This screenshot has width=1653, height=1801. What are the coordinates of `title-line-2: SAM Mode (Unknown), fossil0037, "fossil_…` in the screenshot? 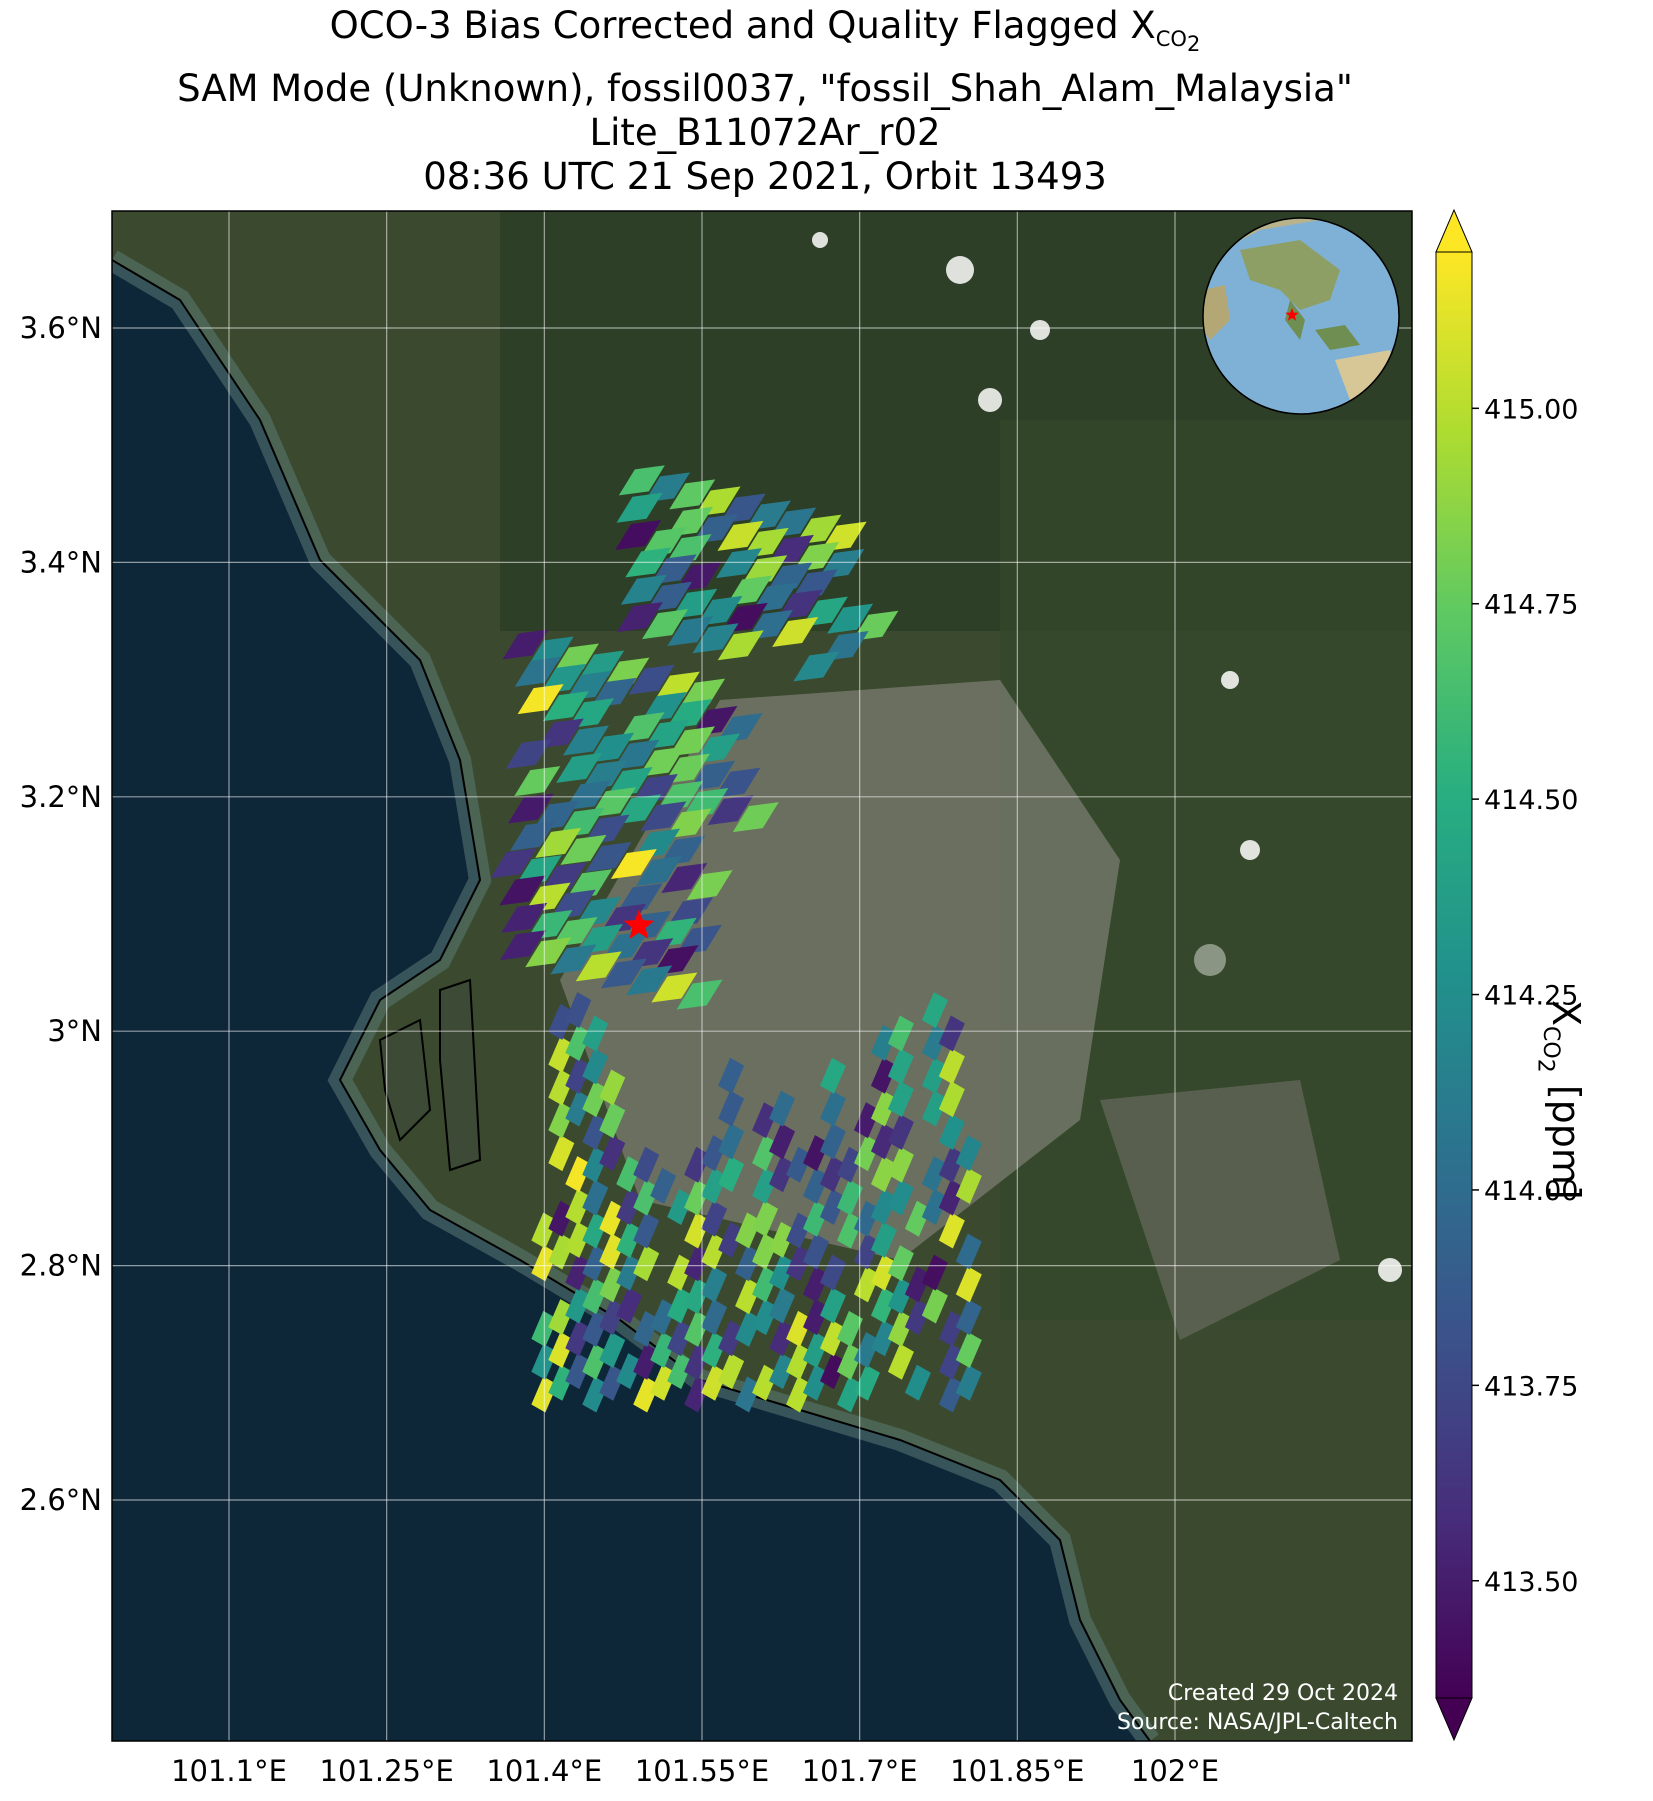 It's located at (765, 88).